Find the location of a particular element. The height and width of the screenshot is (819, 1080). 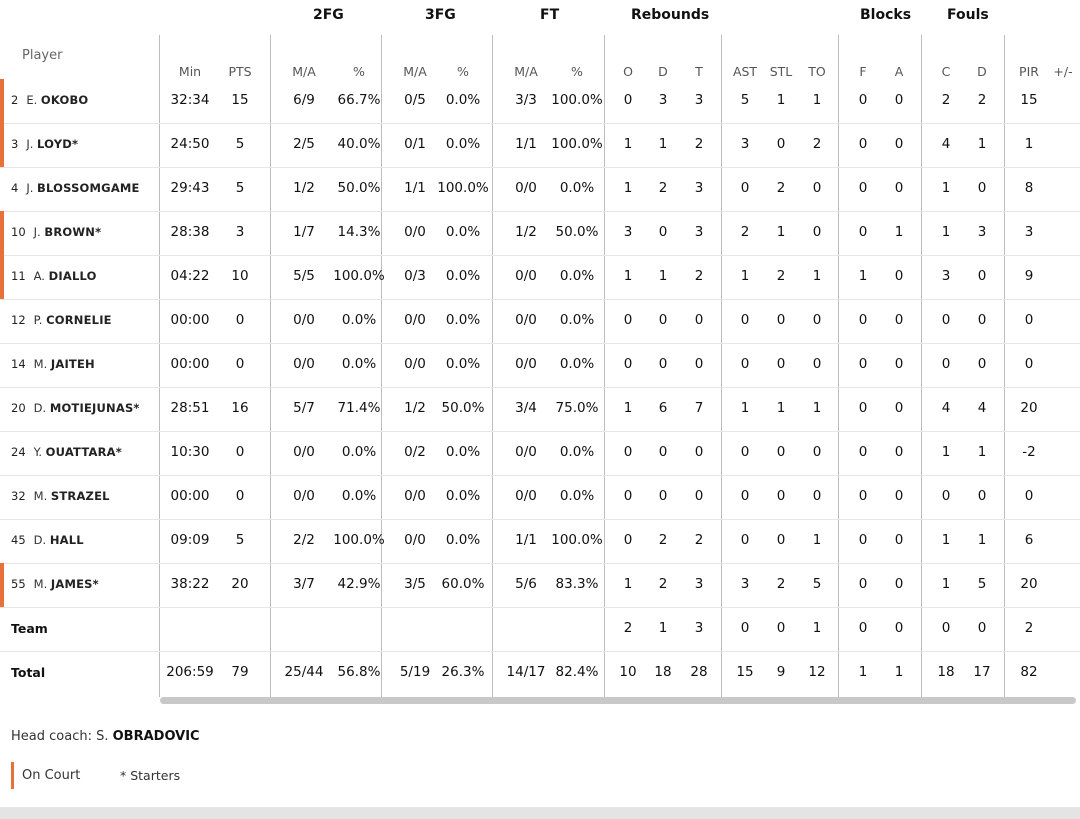

player-name: 3 J. LOYD* is located at coordinates (44, 144).